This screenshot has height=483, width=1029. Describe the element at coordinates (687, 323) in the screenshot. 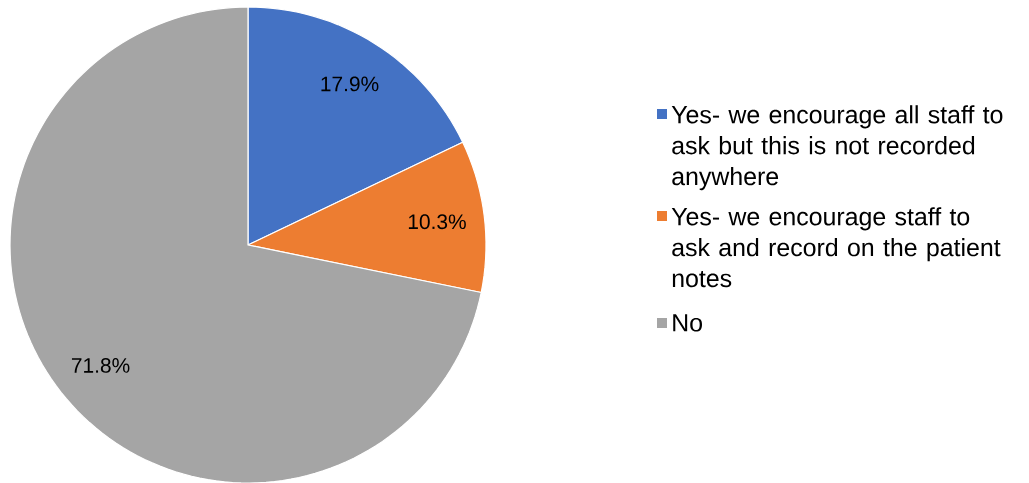

I see `legend-label: No` at that location.